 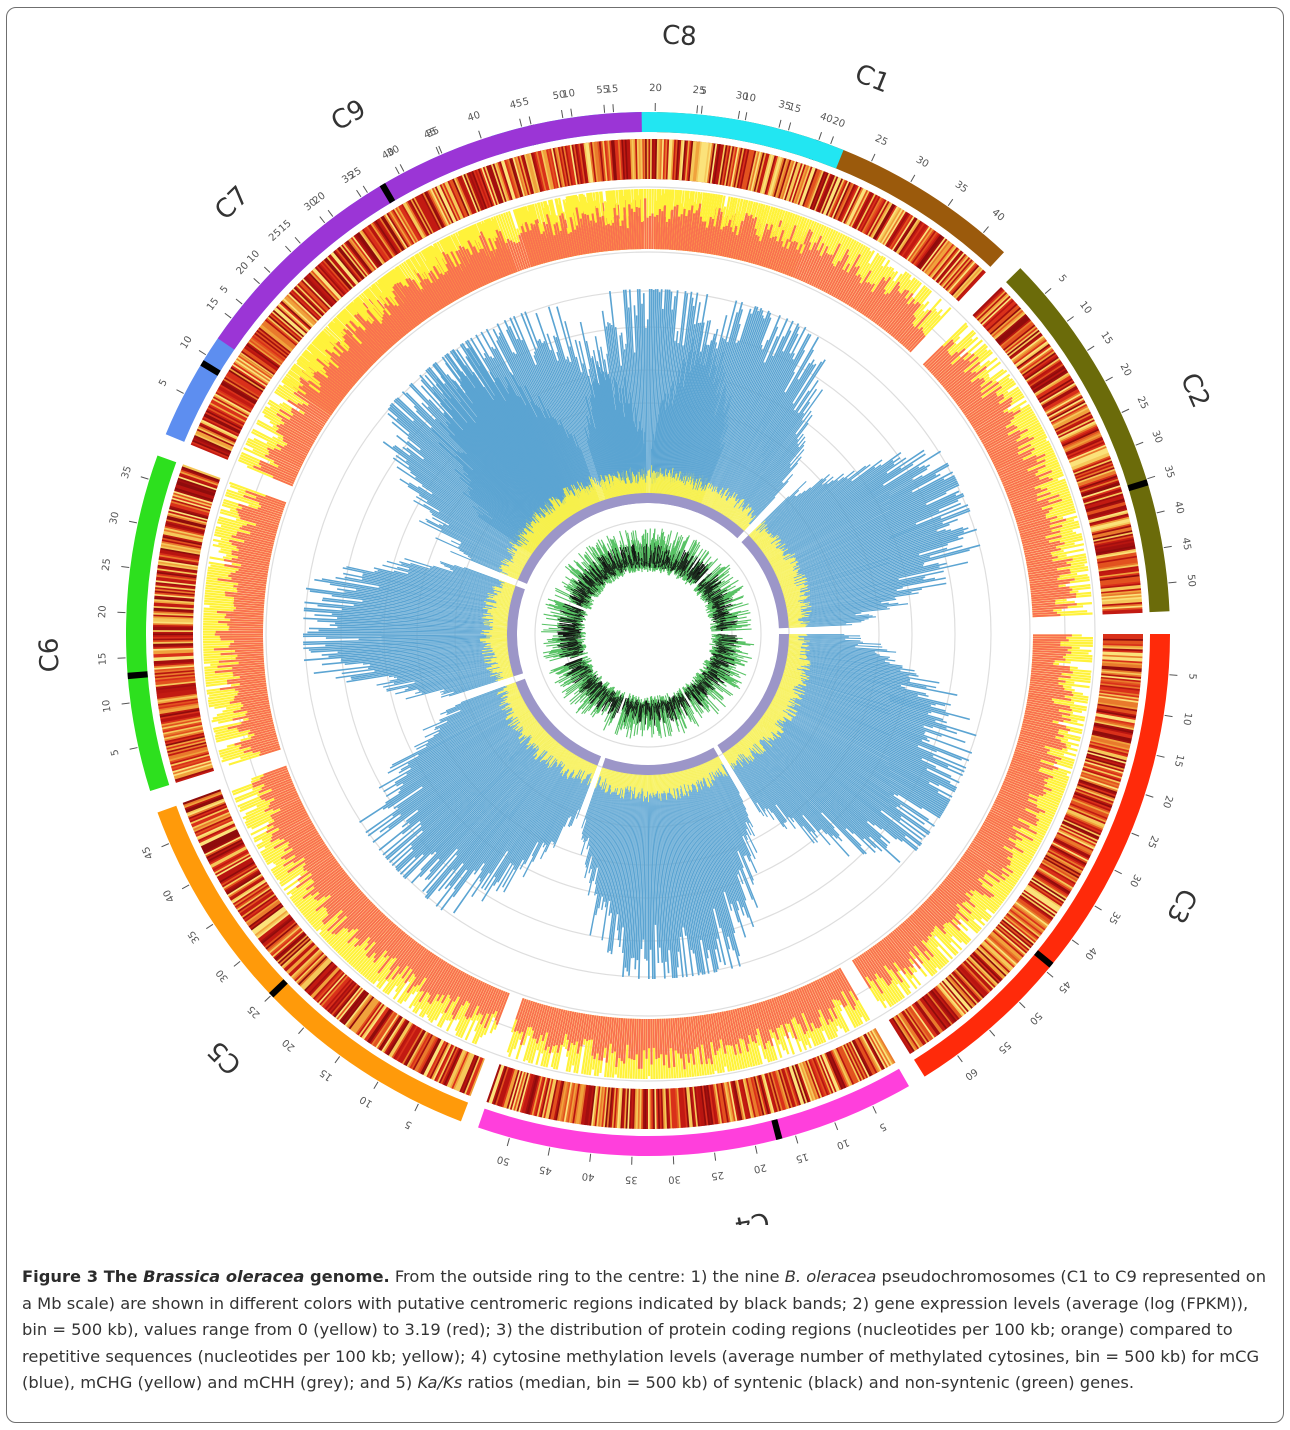 What do you see at coordinates (1064, 986) in the screenshot?
I see `tick-label: 45` at bounding box center [1064, 986].